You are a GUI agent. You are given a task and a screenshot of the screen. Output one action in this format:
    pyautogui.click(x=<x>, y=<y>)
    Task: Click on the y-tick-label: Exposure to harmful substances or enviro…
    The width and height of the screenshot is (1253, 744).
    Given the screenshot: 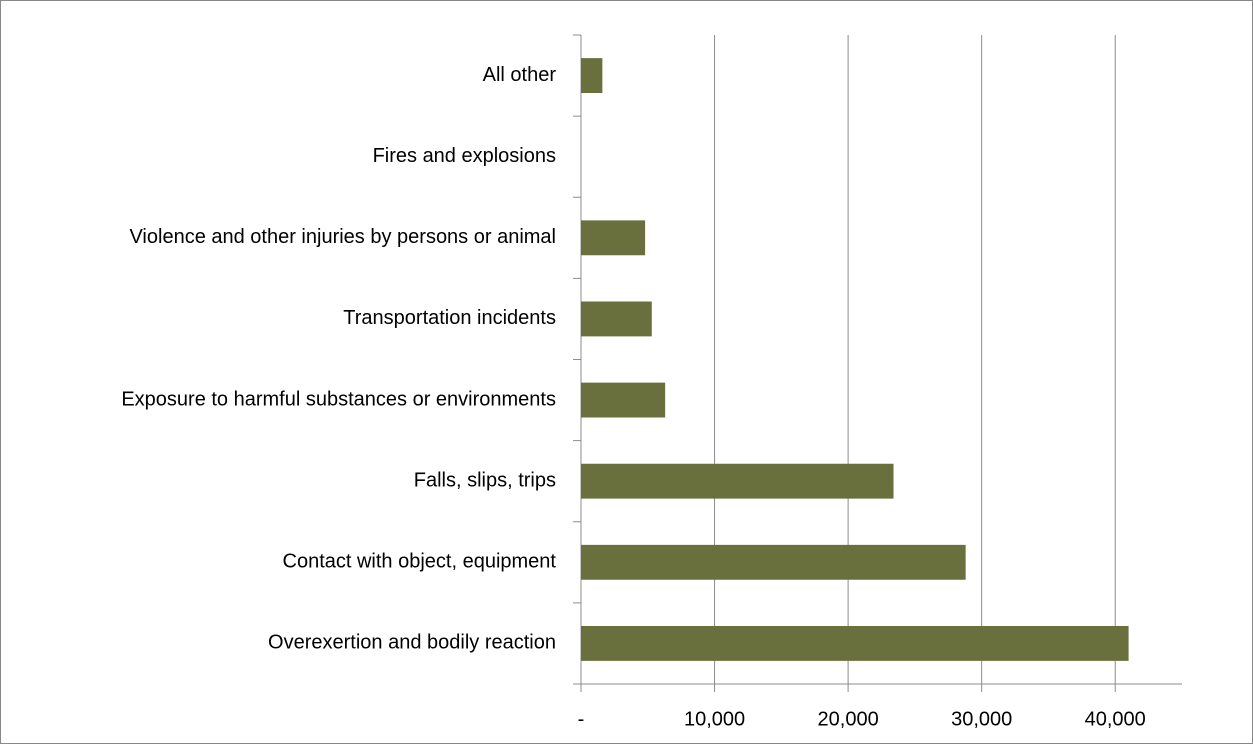 What is the action you would take?
    pyautogui.click(x=338, y=399)
    